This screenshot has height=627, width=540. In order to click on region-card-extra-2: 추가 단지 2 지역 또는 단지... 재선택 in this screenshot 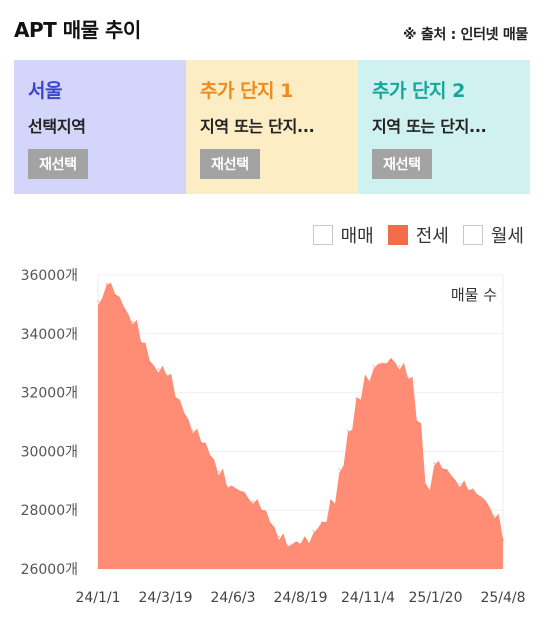, I will do `click(444, 127)`.